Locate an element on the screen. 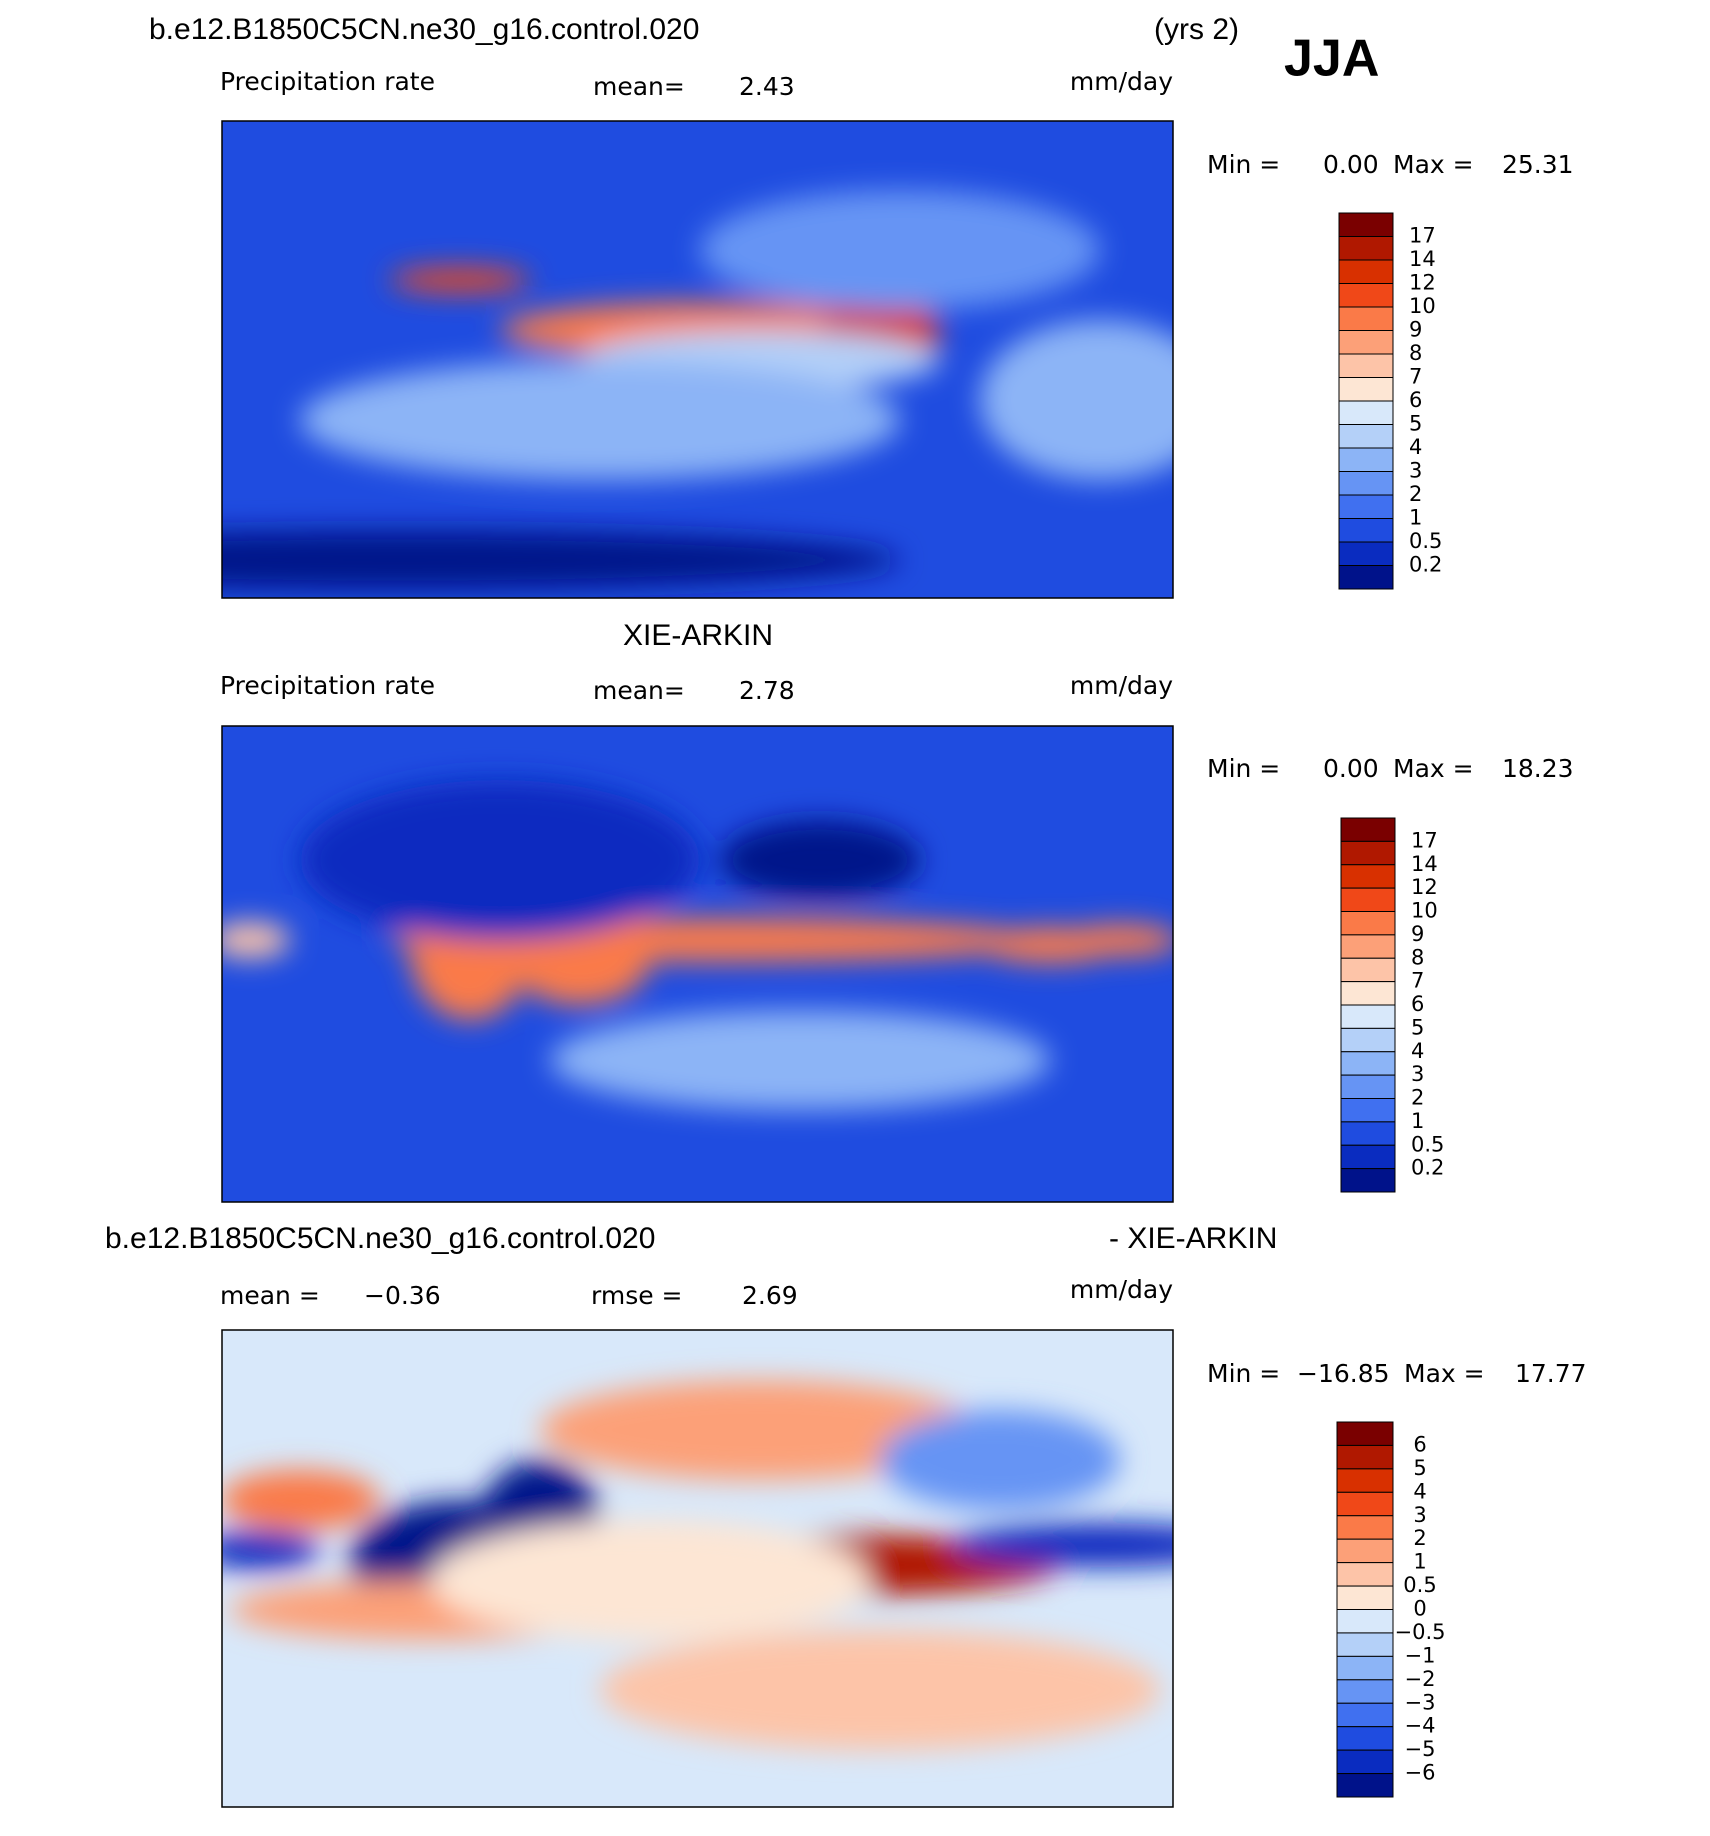 This screenshot has width=1710, height=1836. mean: −0.36 is located at coordinates (402, 1295).